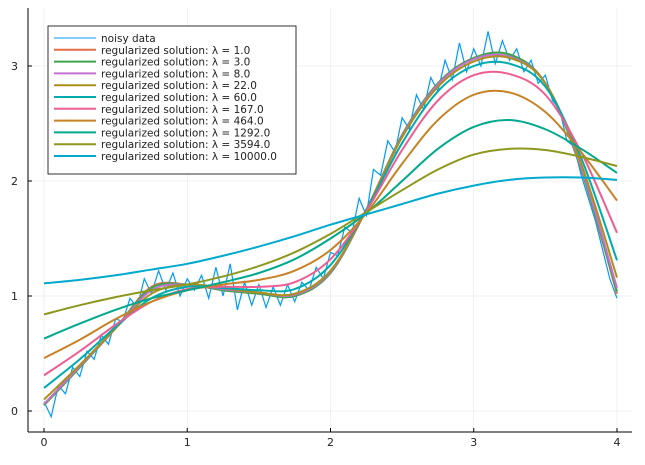 The image size is (645, 465). I want to click on legend-label: regularized solution: λ = 464.0, so click(182, 122).